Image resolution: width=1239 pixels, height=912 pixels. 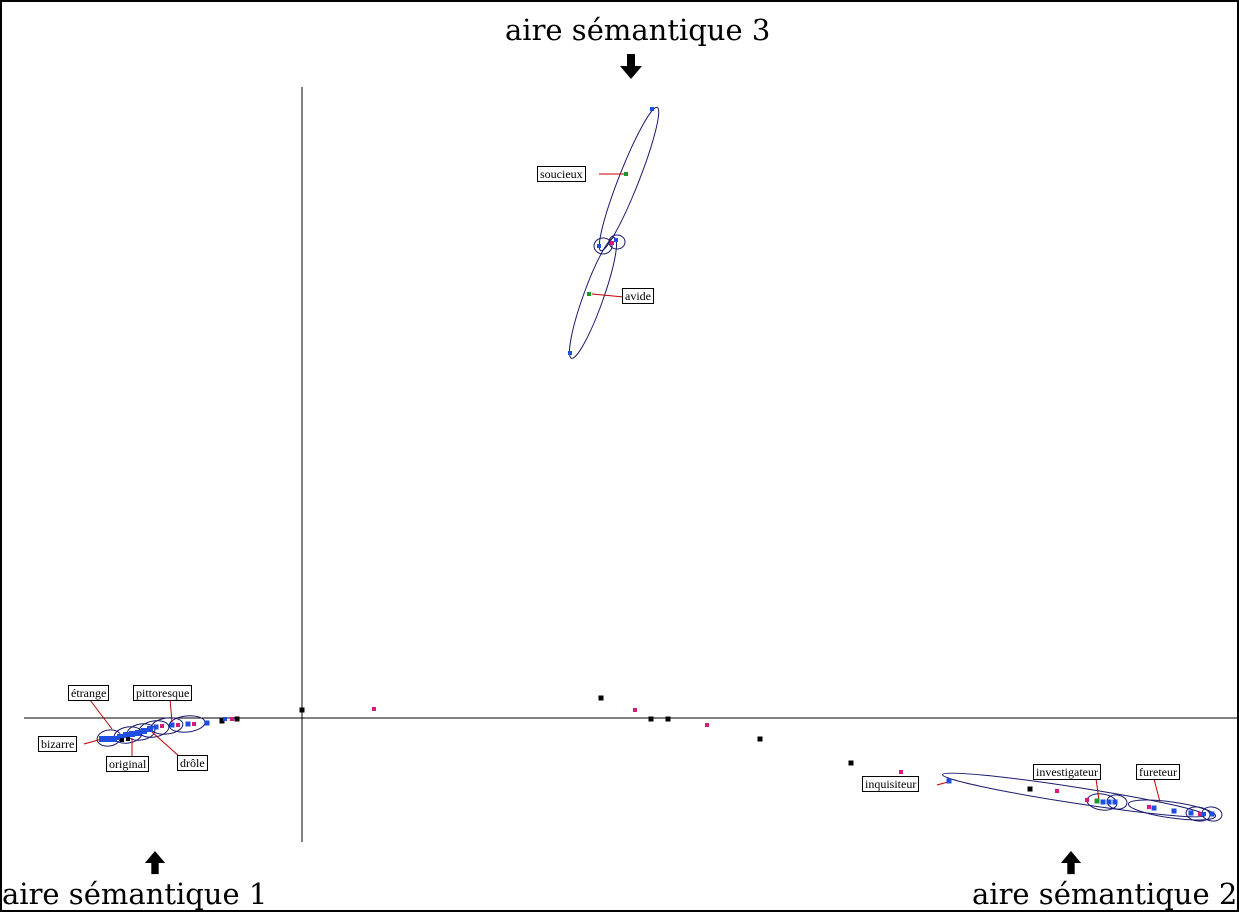 I want to click on word-label-drole: drôle, so click(x=192, y=763).